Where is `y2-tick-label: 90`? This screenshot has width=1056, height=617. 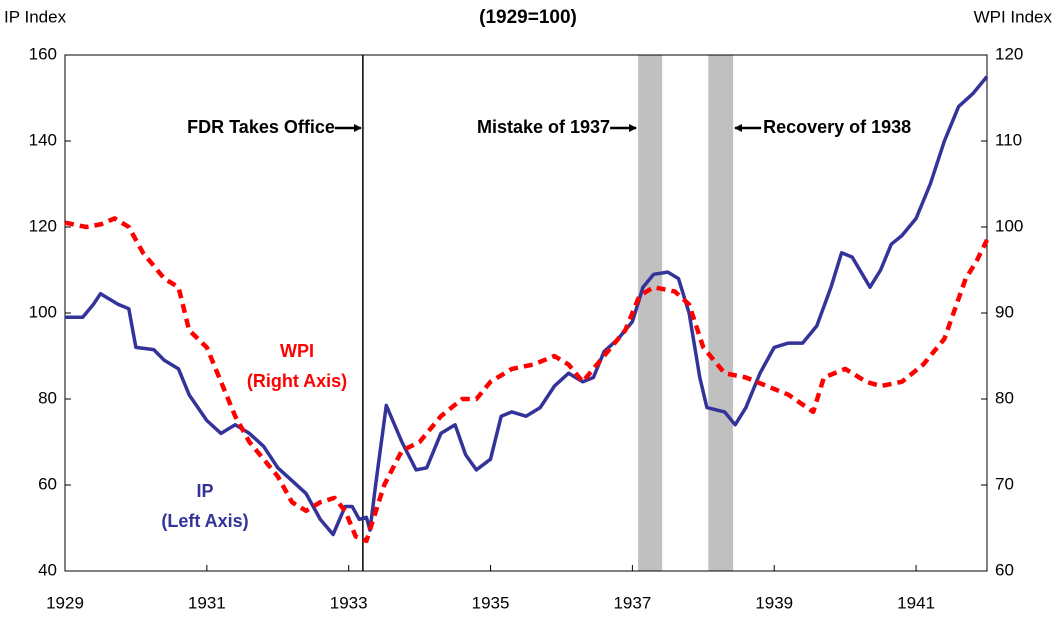
y2-tick-label: 90 is located at coordinates (1004, 311).